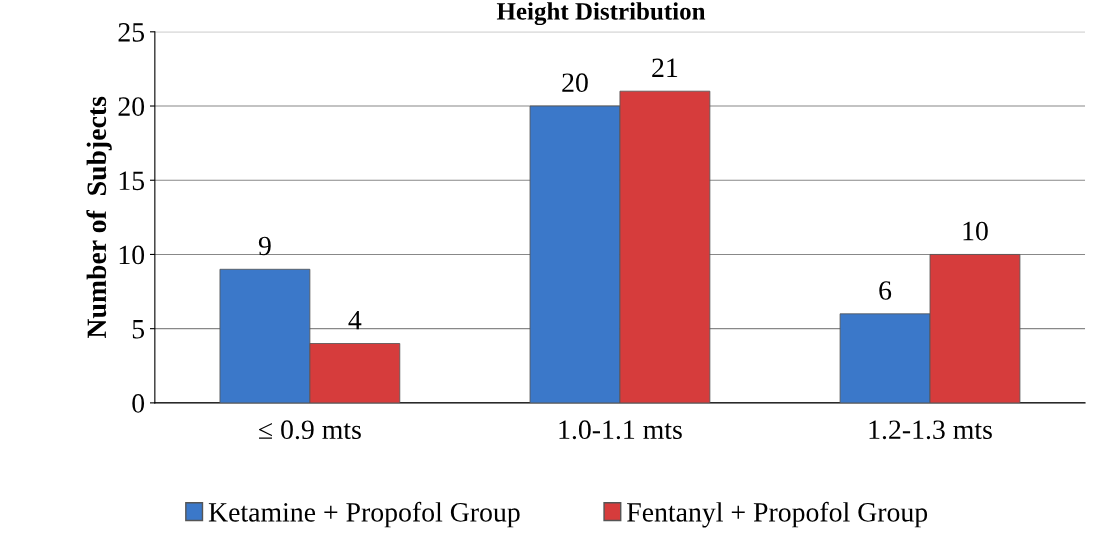  I want to click on data-label: 21, so click(665, 67).